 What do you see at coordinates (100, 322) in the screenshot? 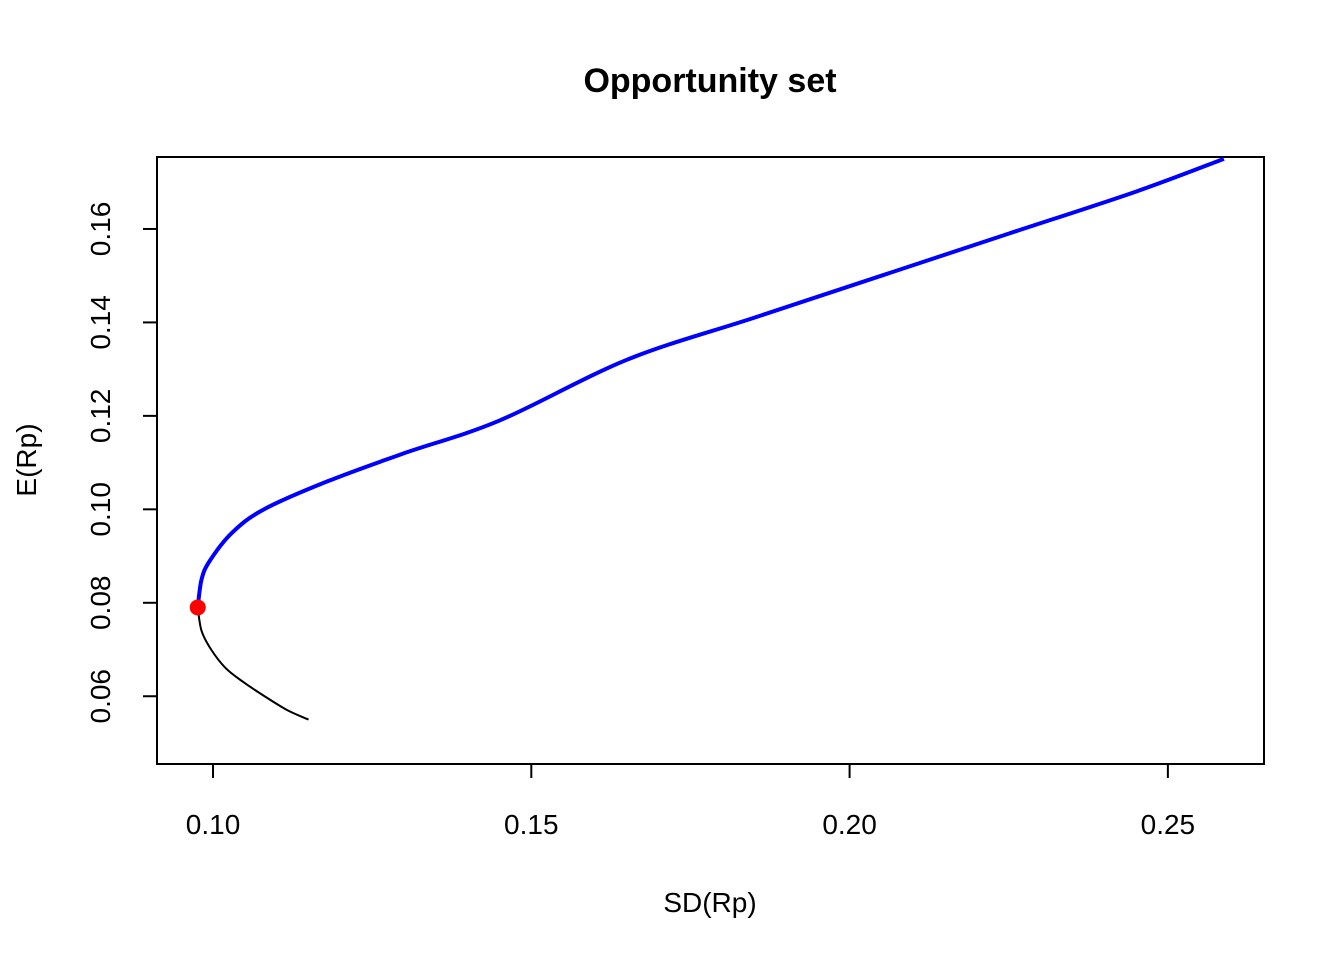
I see `y-tick-label: 0.14` at bounding box center [100, 322].